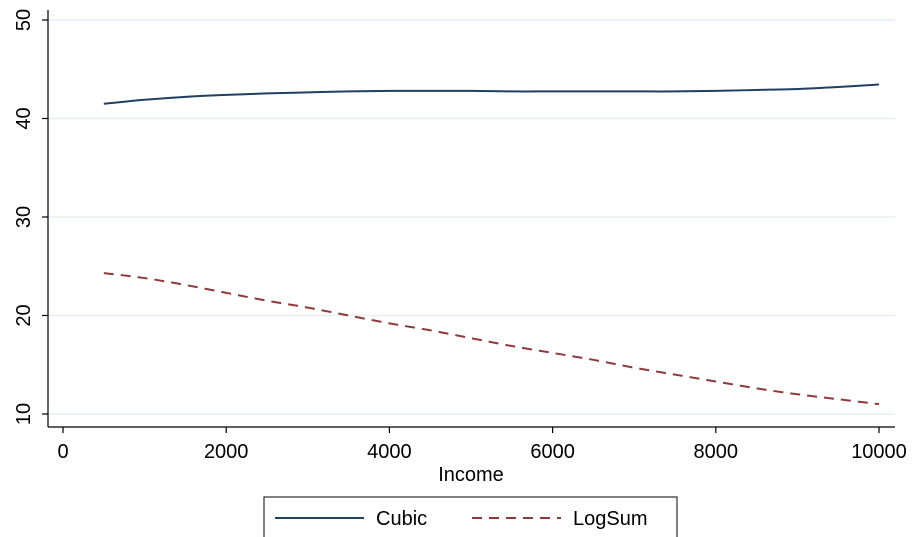  I want to click on legend-label-cubic: Cubic, so click(401, 519).